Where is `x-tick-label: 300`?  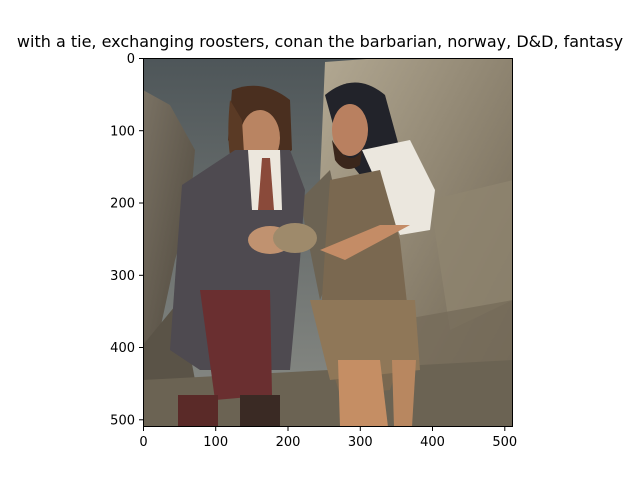 x-tick-label: 300 is located at coordinates (360, 442).